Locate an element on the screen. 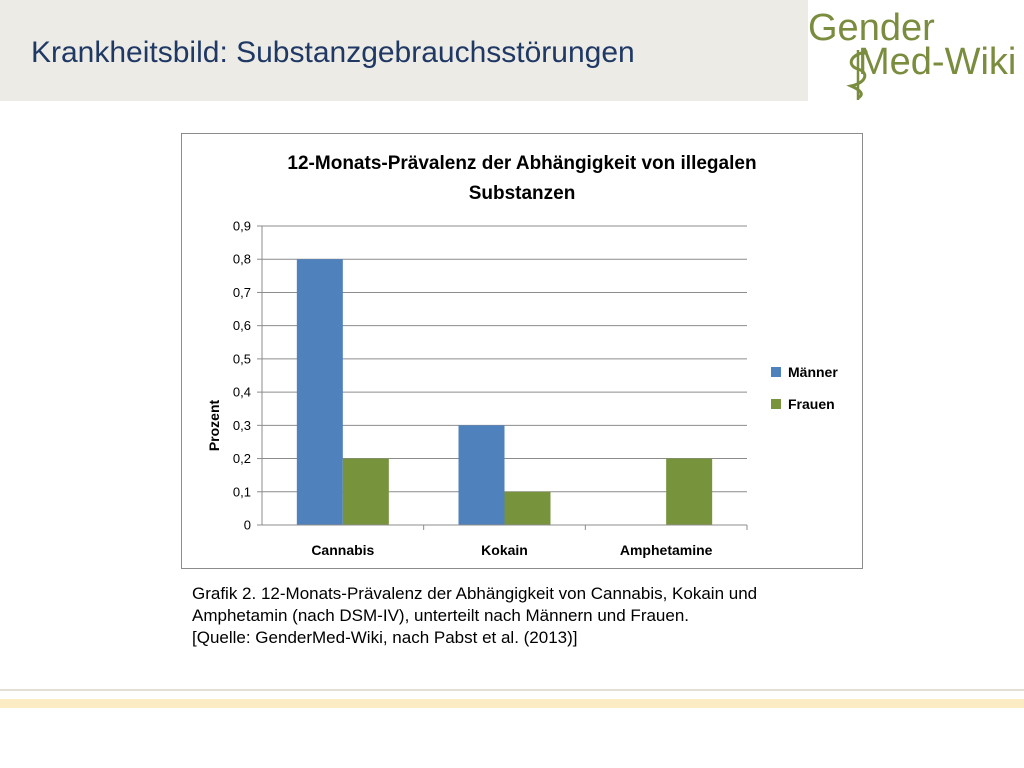 The height and width of the screenshot is (768, 1024). bar-amphetamine-frauen is located at coordinates (689, 491).